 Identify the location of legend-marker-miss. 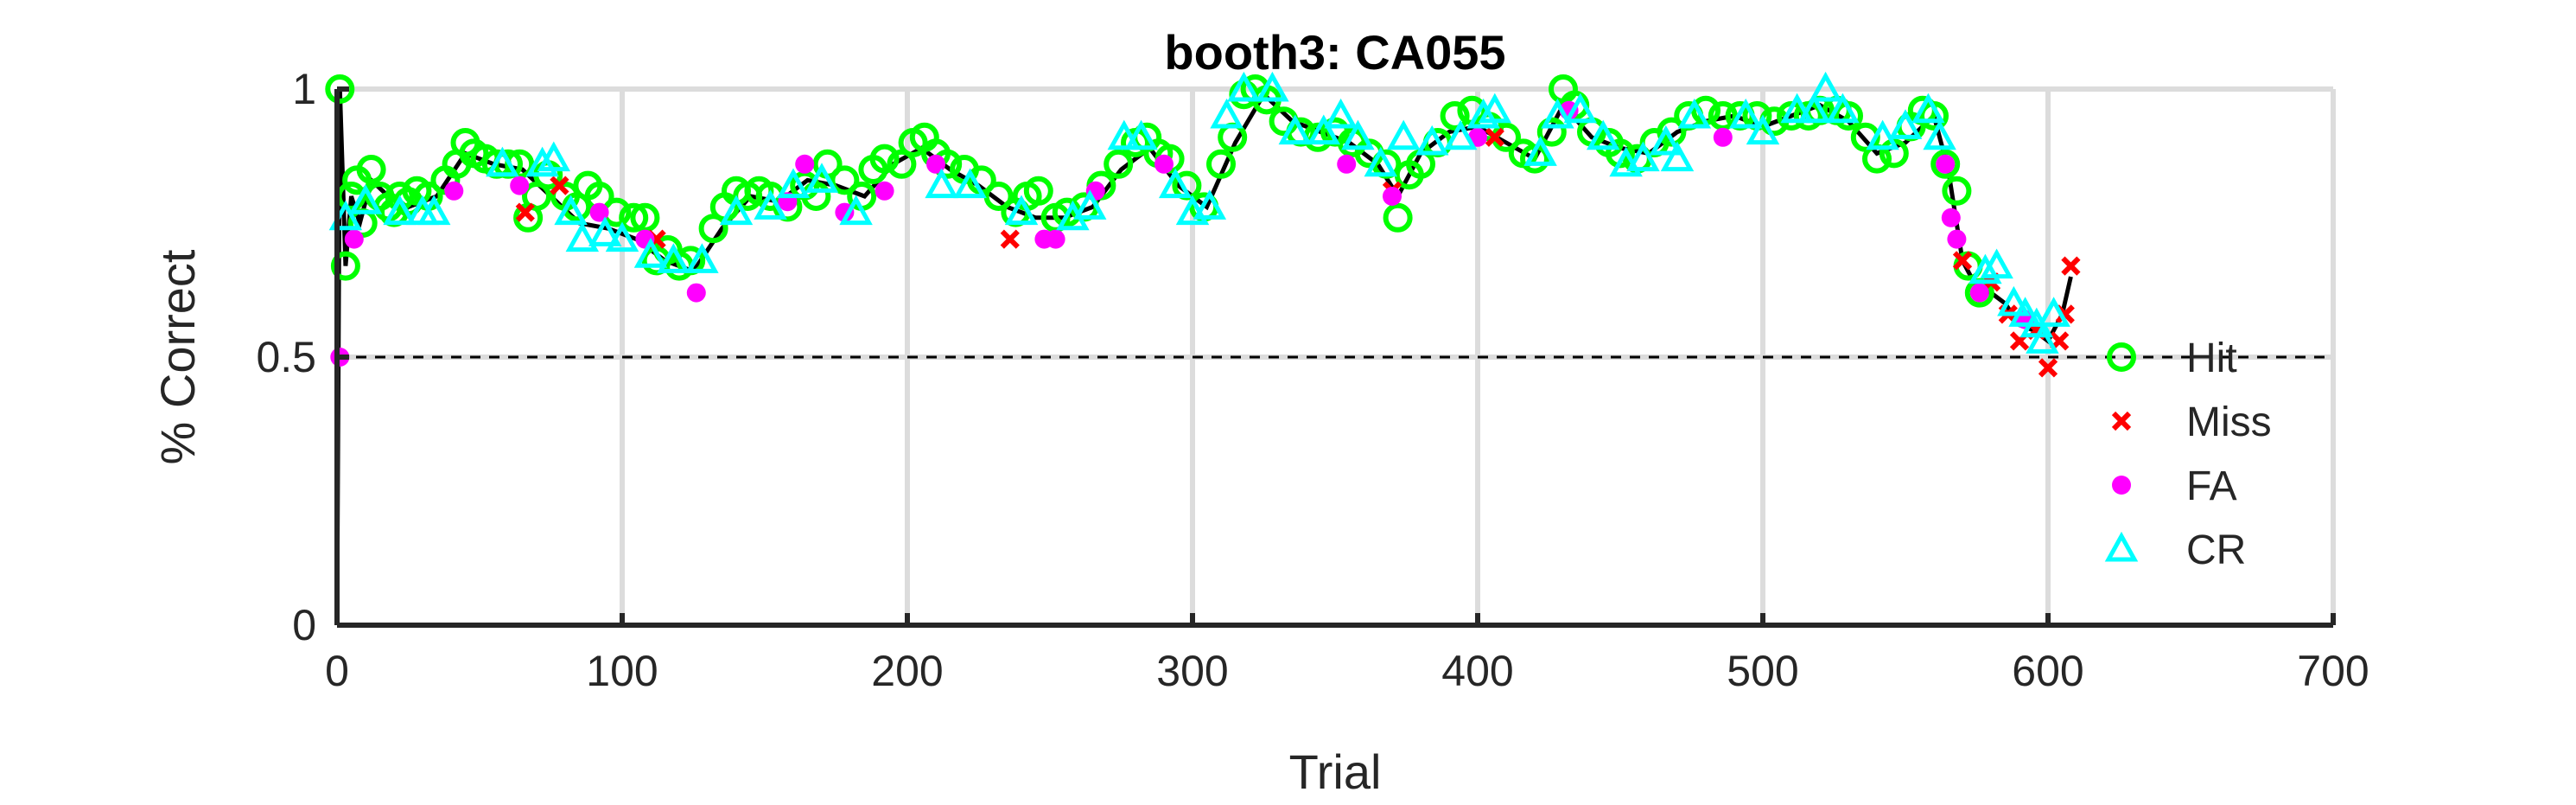
(2121, 421).